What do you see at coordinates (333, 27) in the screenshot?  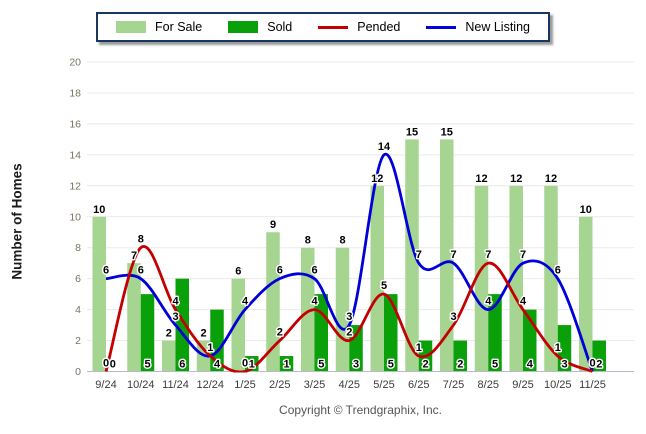 I see `pended-line-swatch-icon` at bounding box center [333, 27].